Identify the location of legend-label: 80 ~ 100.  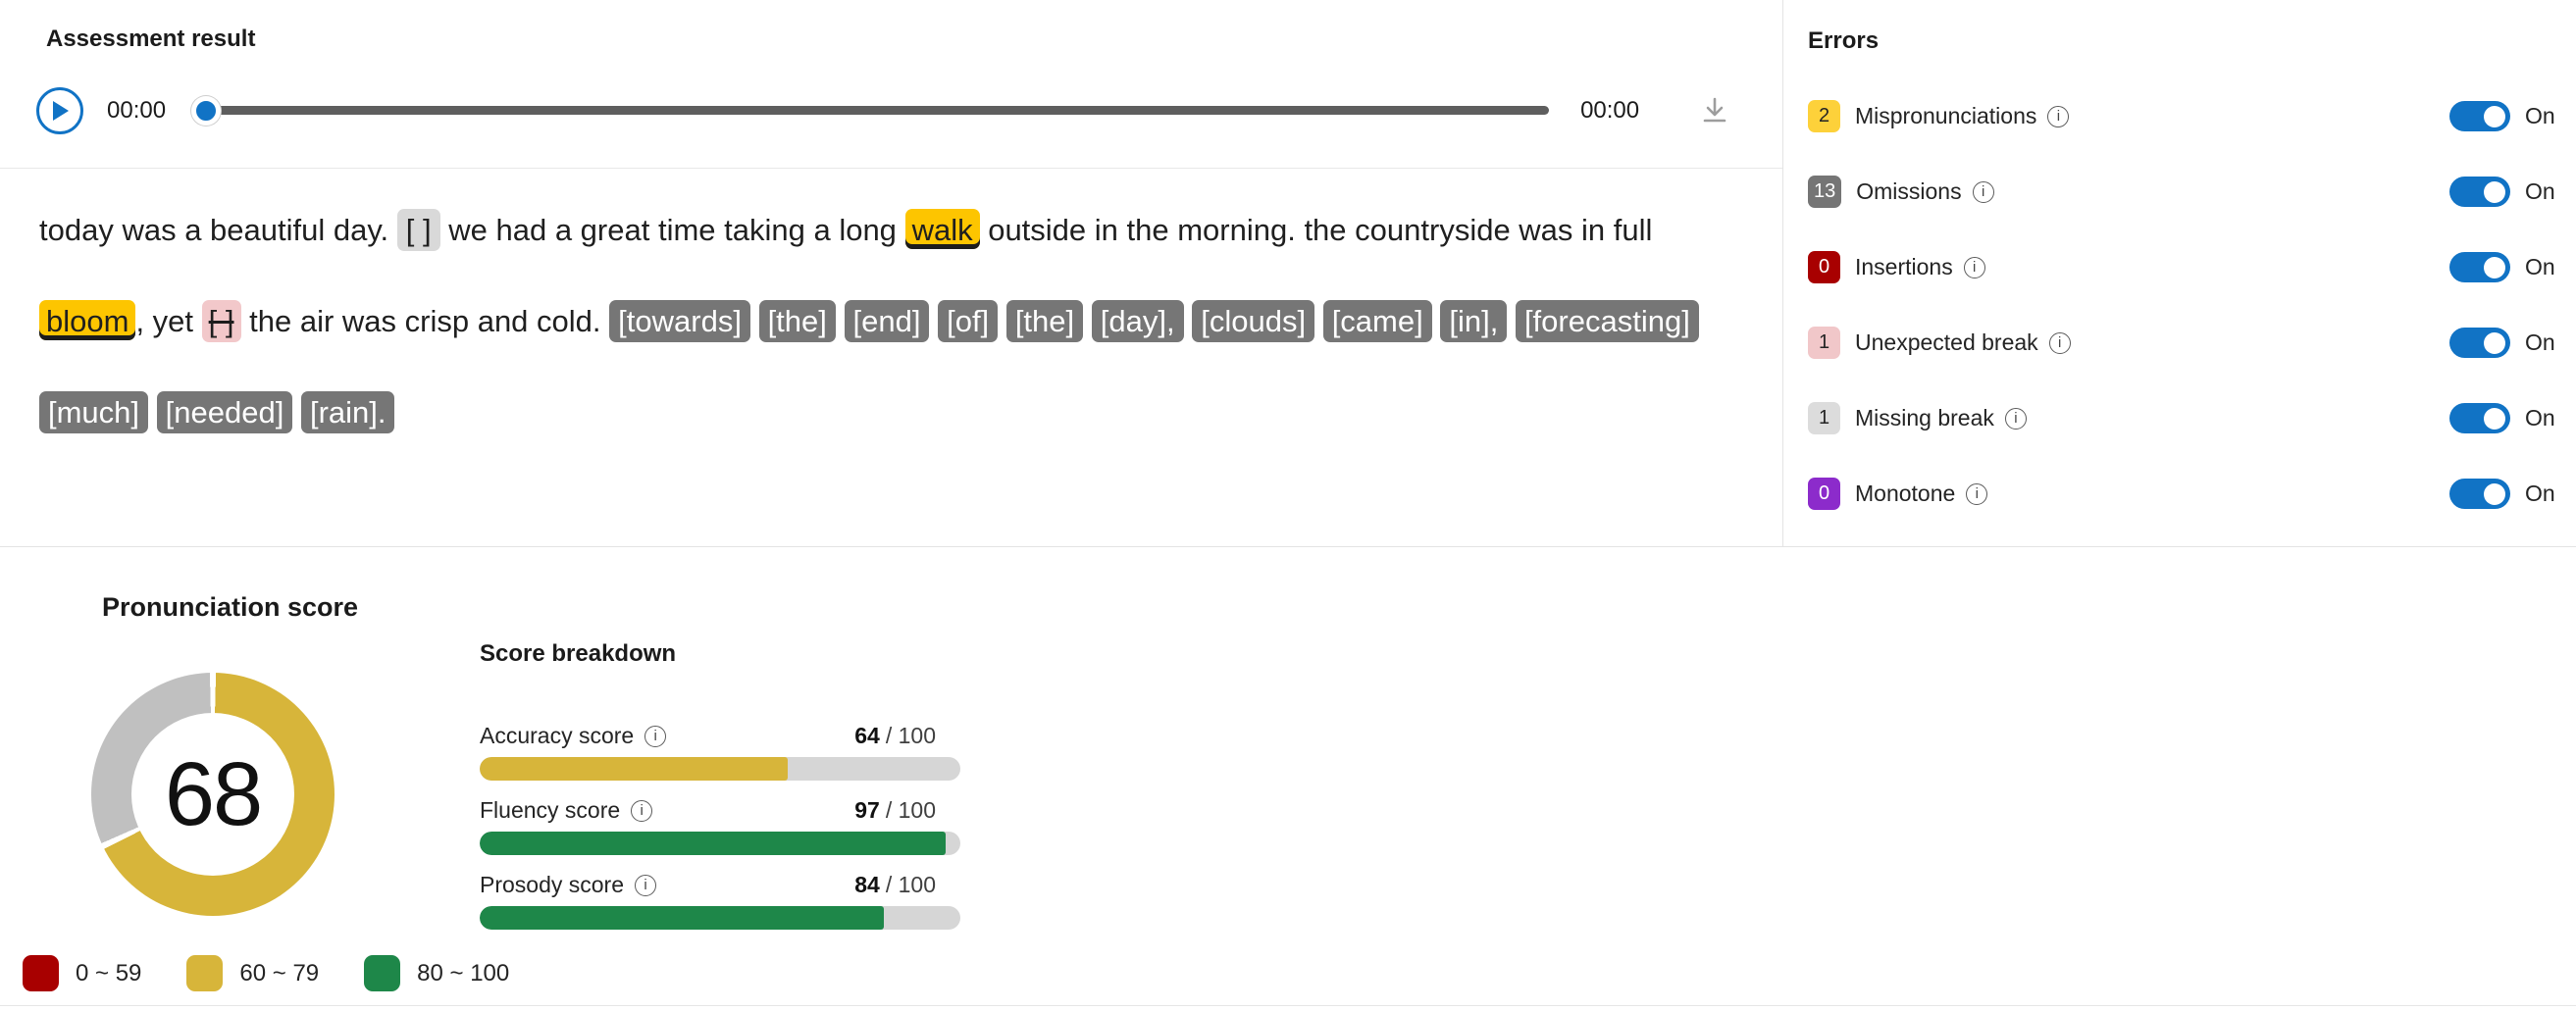
(463, 973).